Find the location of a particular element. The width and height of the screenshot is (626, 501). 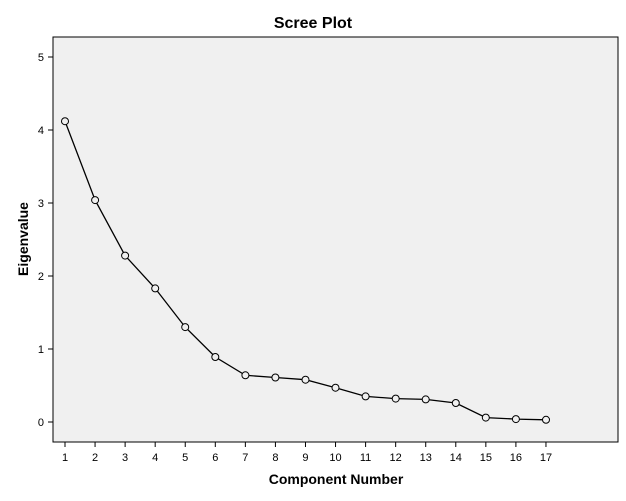

x-tick-label-12: 13 is located at coordinates (426, 458).